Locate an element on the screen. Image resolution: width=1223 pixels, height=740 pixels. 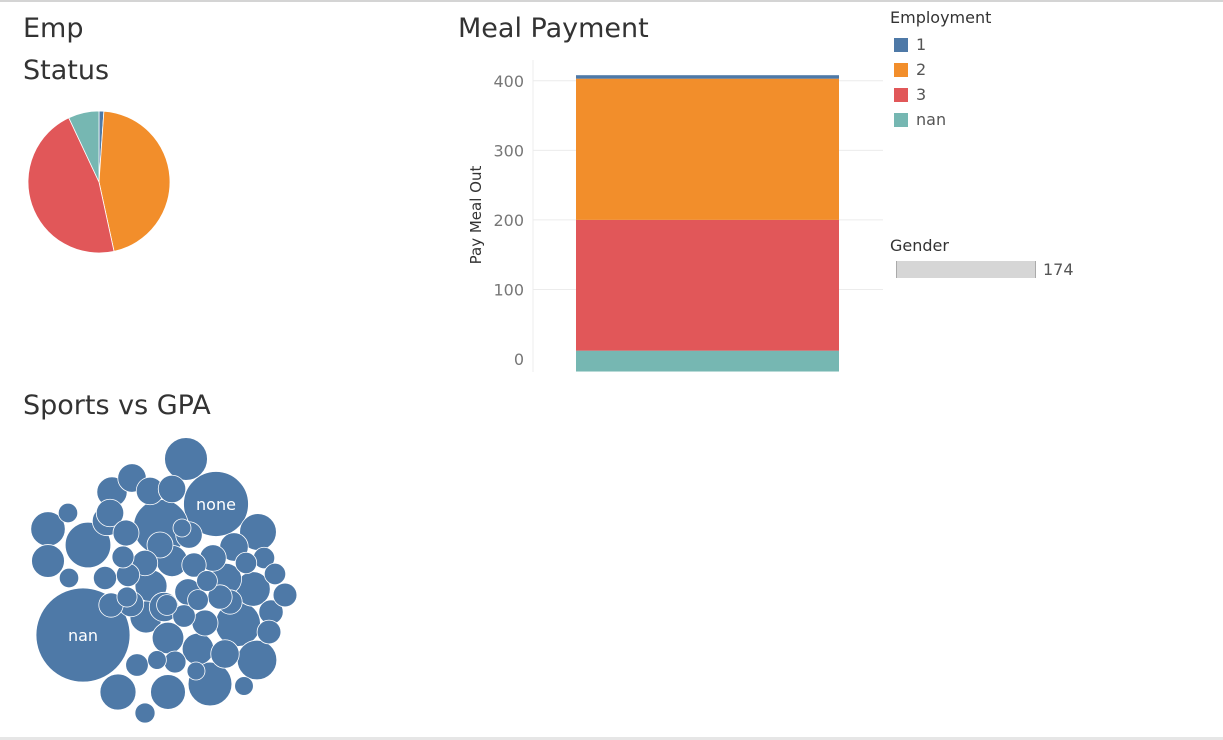
bottom-border is located at coordinates (611, 738).